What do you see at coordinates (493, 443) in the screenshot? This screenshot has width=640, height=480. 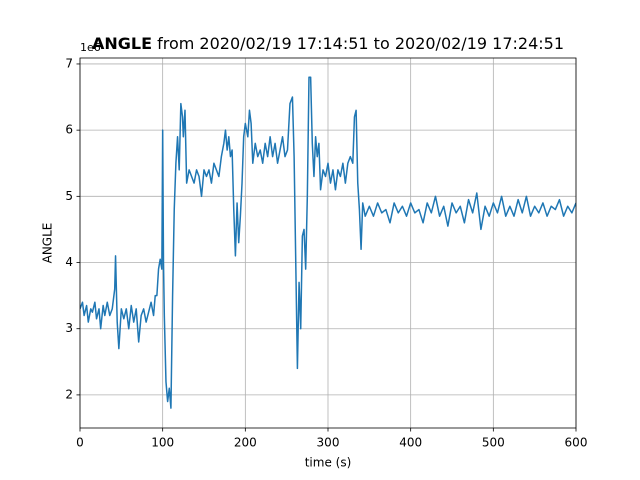 I see `x-tick-label: 500` at bounding box center [493, 443].